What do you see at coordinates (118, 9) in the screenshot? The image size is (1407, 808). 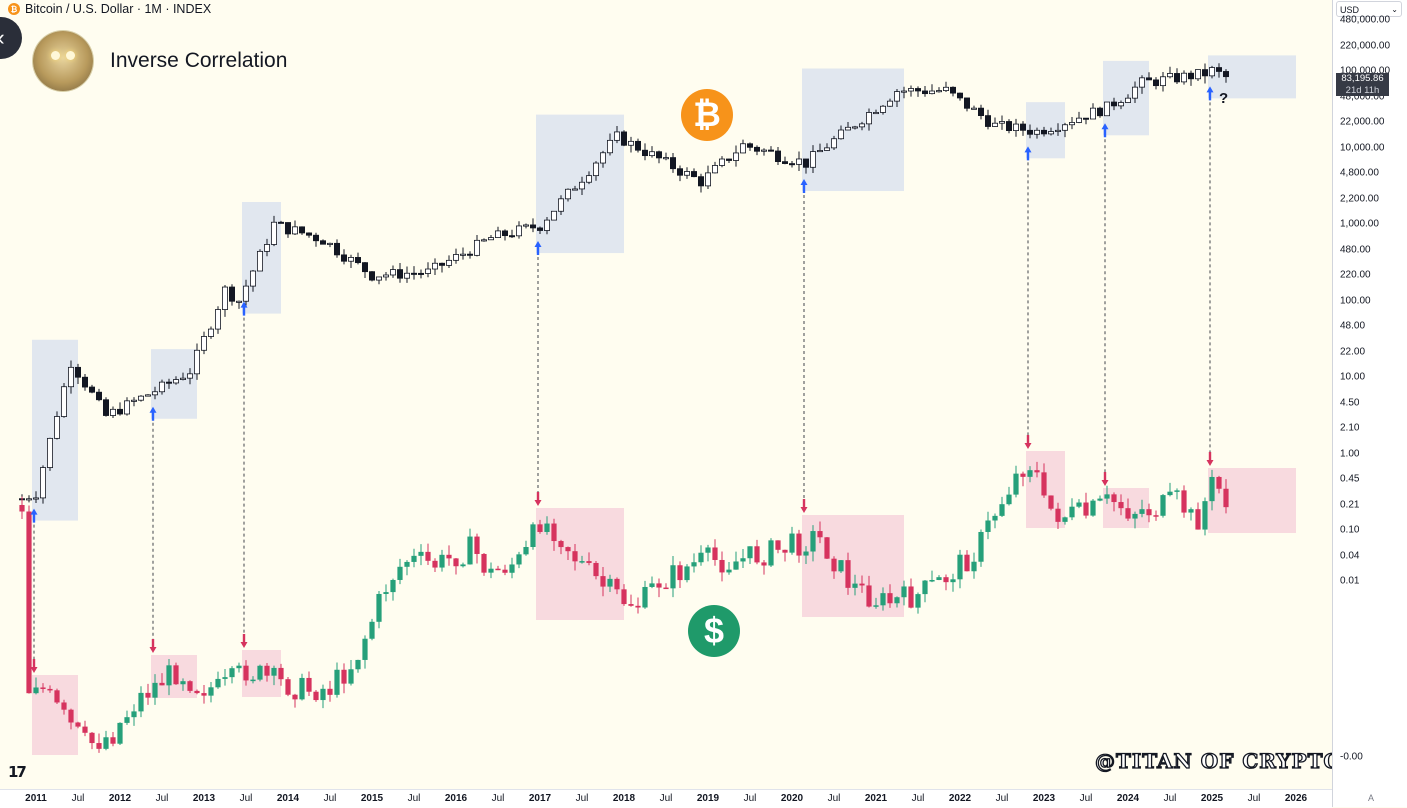 I see `symbol-title: Bitcoin / U.S. Dollar · 1M · INDEX` at bounding box center [118, 9].